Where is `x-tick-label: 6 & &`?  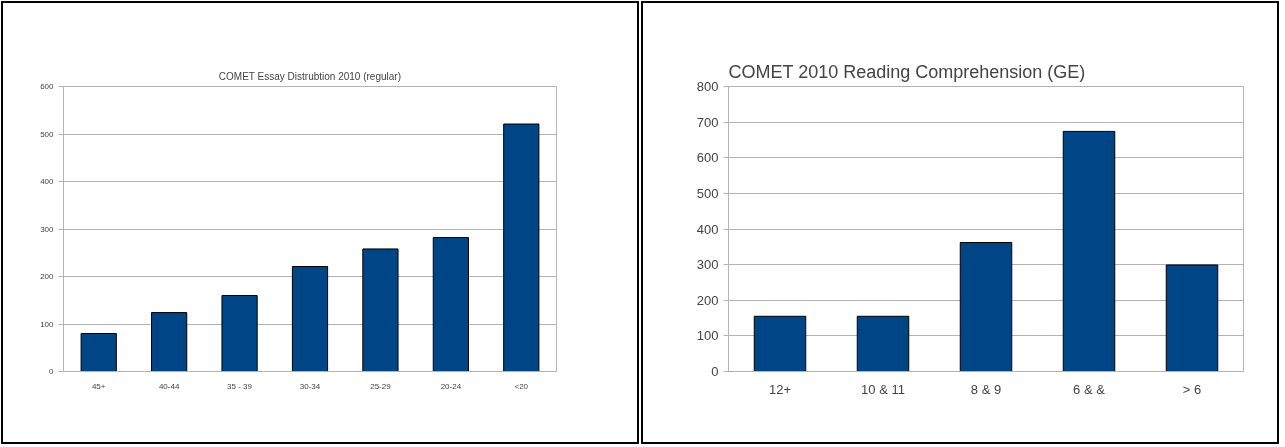 x-tick-label: 6 & & is located at coordinates (1089, 389).